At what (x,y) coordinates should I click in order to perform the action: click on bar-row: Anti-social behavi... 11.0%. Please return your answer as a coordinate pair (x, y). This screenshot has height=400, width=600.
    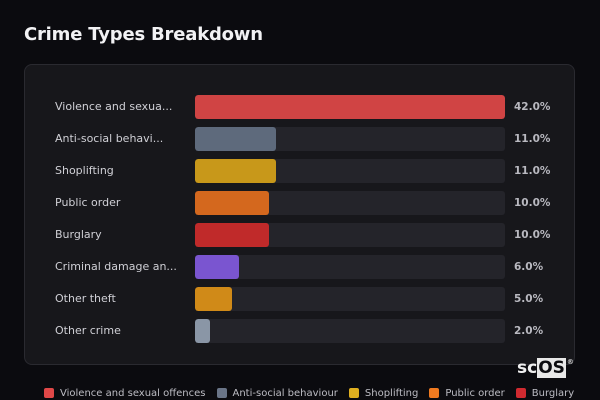
    Looking at the image, I should click on (299, 139).